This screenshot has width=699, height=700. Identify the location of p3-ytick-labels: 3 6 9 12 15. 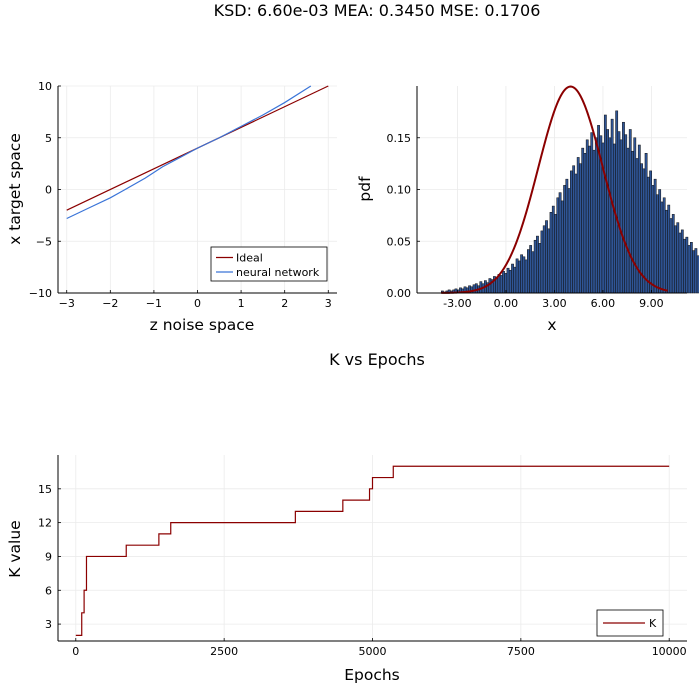
(45, 557).